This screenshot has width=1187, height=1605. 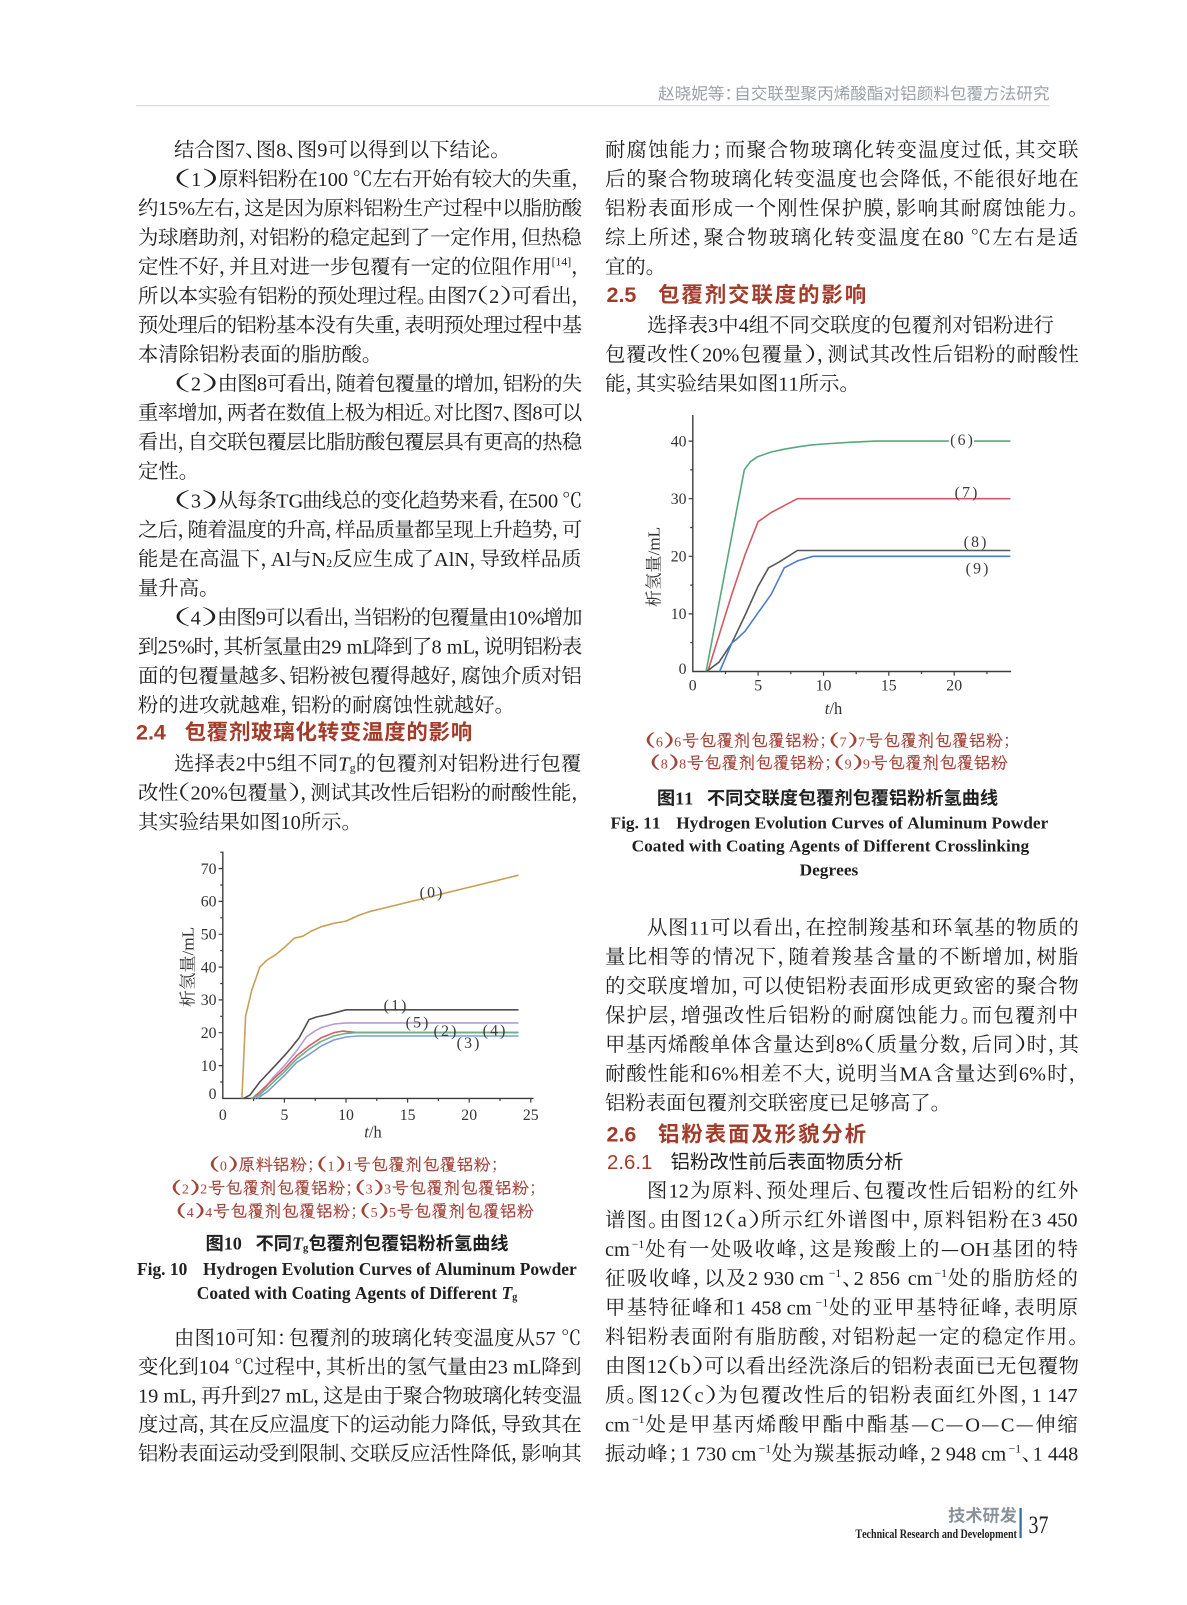 I want to click on svg-text: 2.6.1, so click(x=629, y=1163).